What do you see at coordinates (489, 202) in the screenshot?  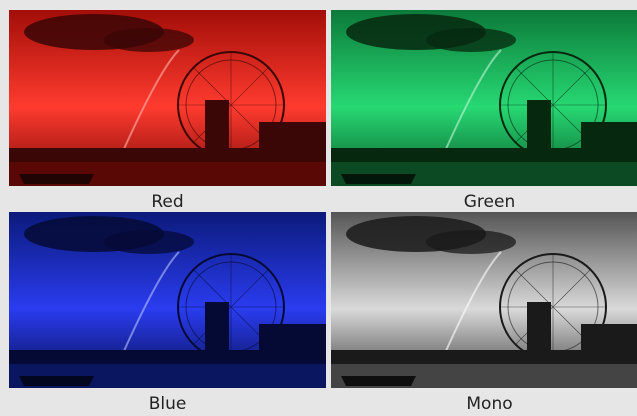 I see `tile-label-green: Green` at bounding box center [489, 202].